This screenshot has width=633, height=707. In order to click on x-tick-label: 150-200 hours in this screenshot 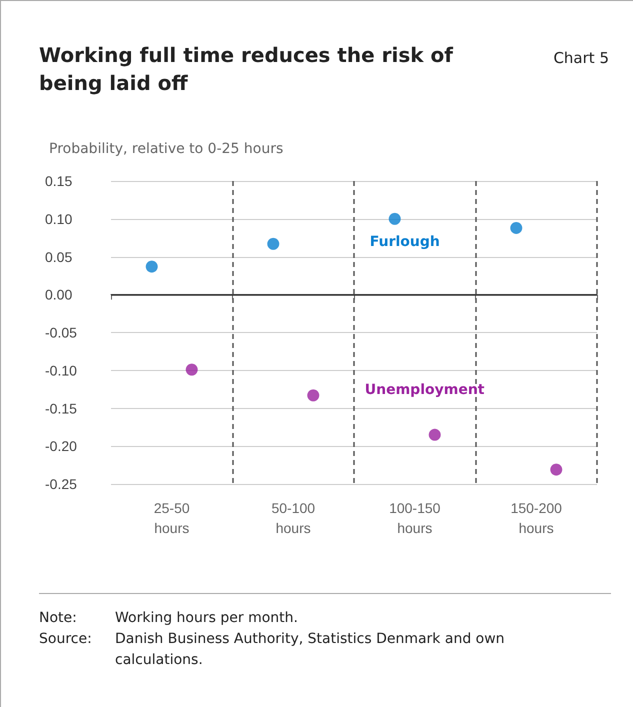, I will do `click(536, 518)`.